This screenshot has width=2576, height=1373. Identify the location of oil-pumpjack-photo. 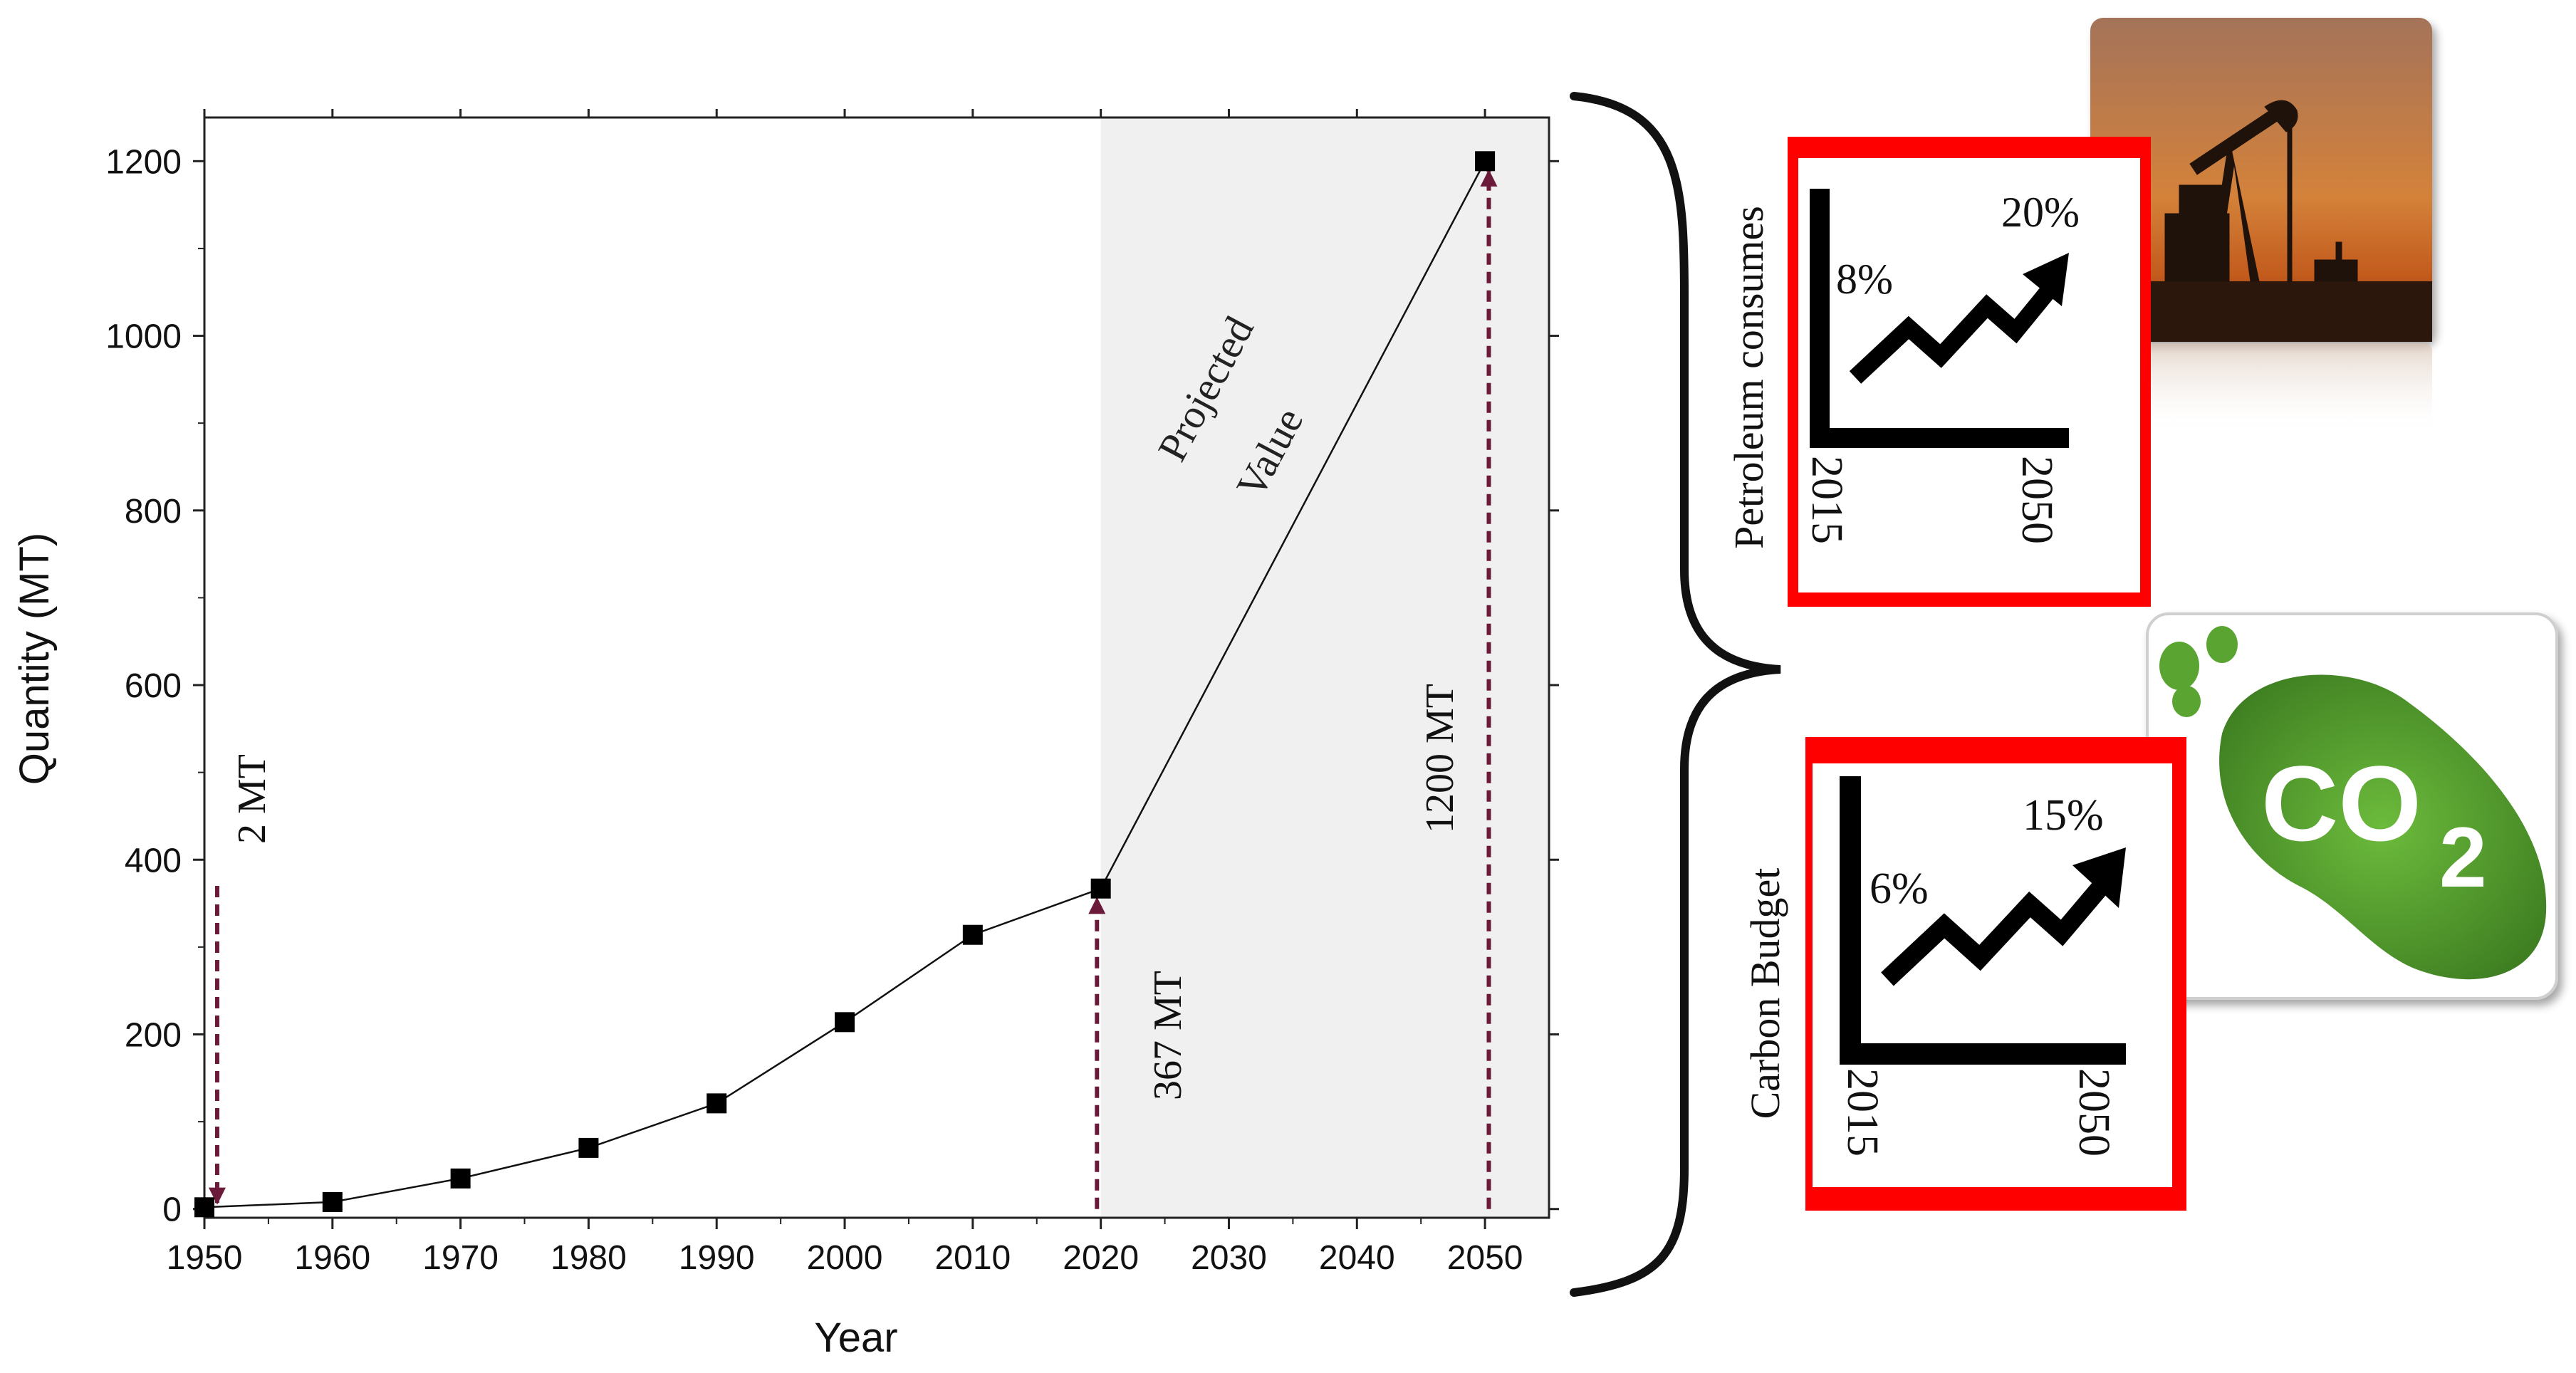
(2261, 227).